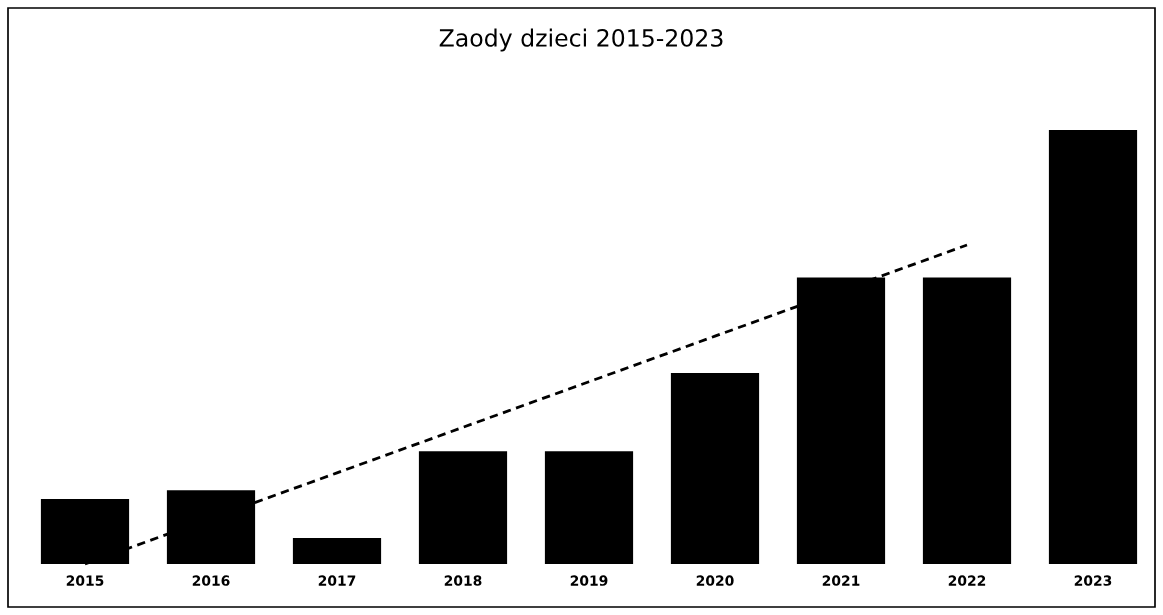 Image resolution: width=1163 pixels, height=615 pixels. Describe the element at coordinates (589, 580) in the screenshot. I see `x-tick-label: 2019` at that location.